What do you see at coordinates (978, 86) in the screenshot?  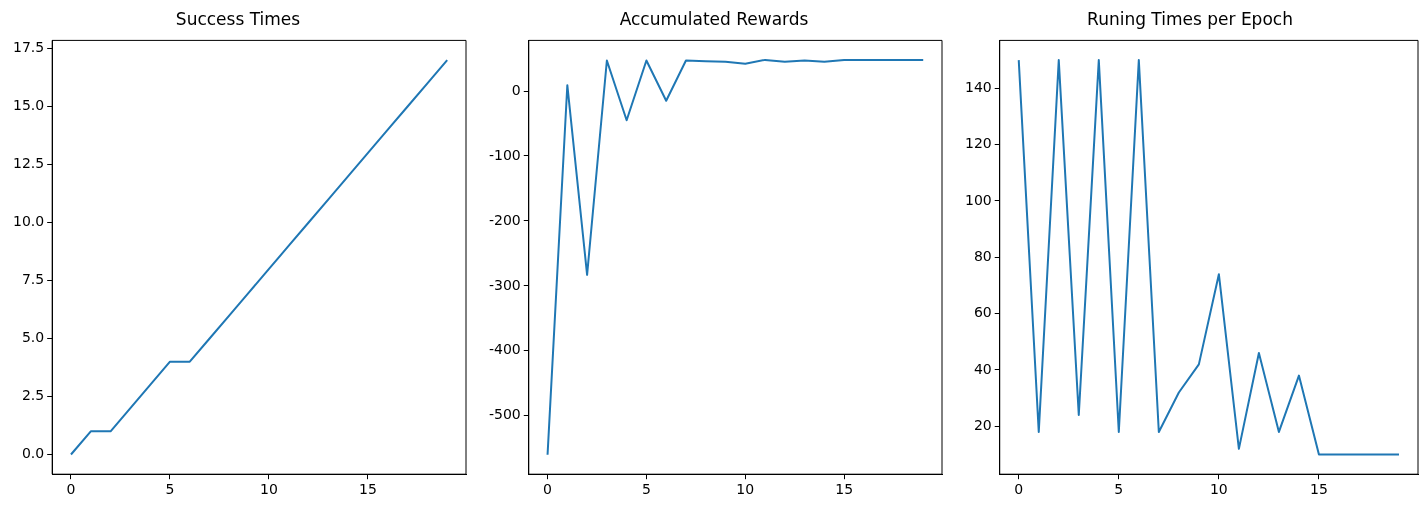 I see `y-tick-label: 140` at bounding box center [978, 86].